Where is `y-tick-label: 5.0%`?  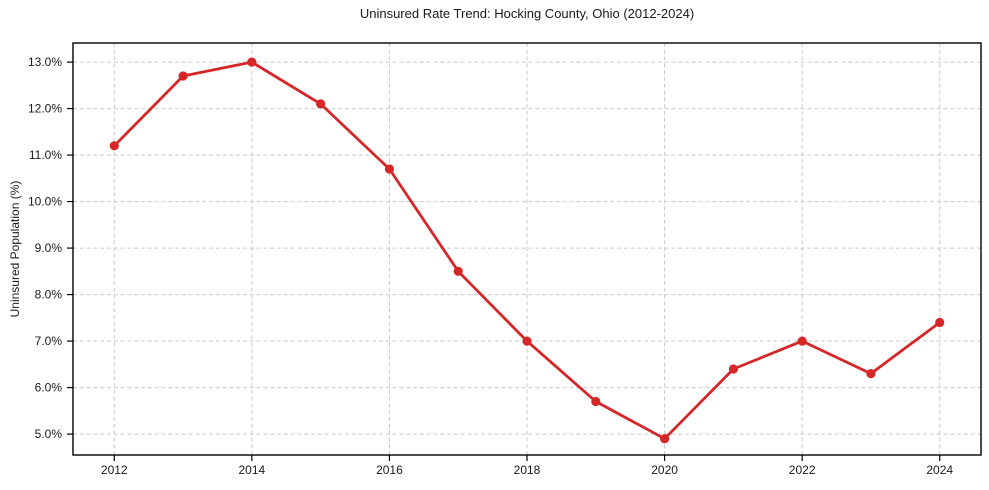
y-tick-label: 5.0% is located at coordinates (49, 434).